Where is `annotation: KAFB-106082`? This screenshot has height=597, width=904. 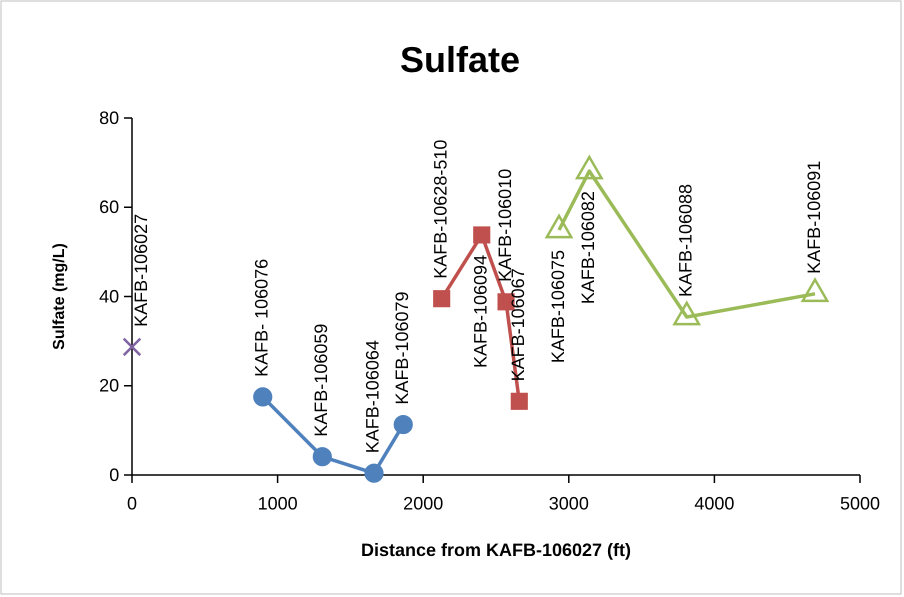 annotation: KAFB-106082 is located at coordinates (588, 247).